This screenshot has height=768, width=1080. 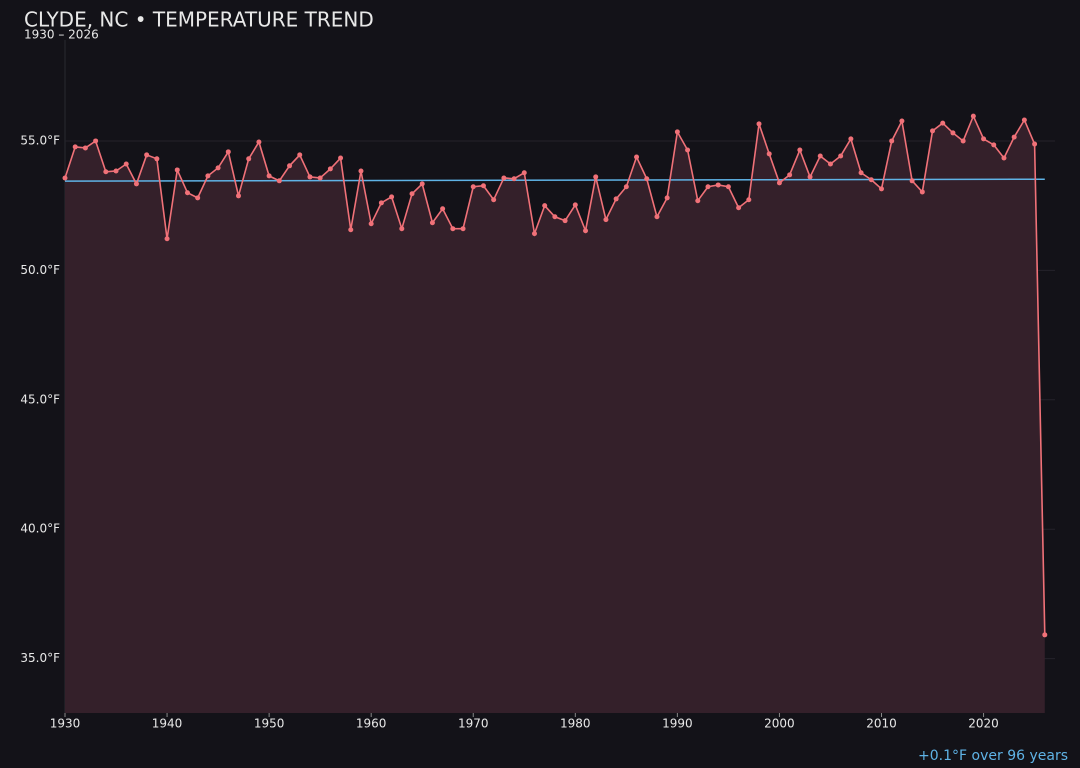 What do you see at coordinates (40, 140) in the screenshot?
I see `y-tick-label: 55.0°F` at bounding box center [40, 140].